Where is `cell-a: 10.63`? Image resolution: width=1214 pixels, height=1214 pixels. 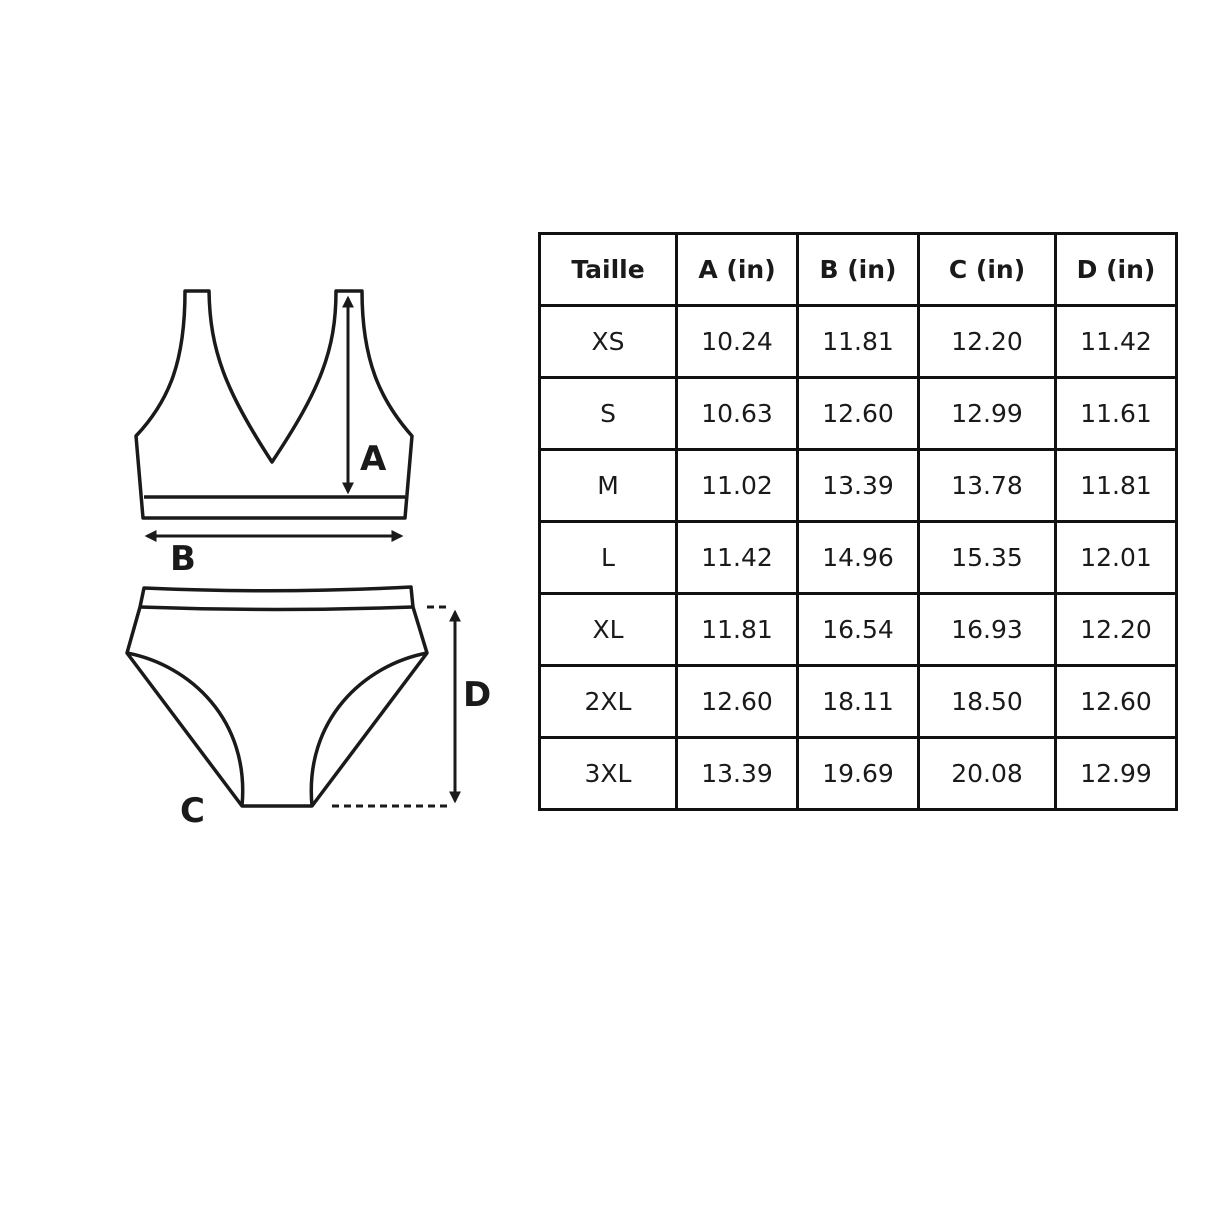
cell-a: 10.63 is located at coordinates (737, 413).